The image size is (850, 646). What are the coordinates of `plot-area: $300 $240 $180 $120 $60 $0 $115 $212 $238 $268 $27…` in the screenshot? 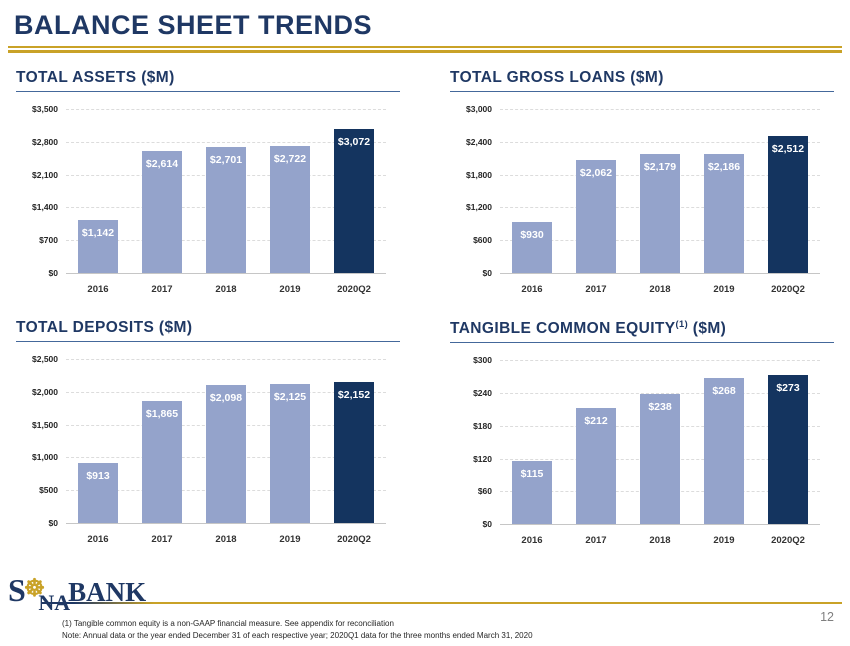 It's located at (646, 442).